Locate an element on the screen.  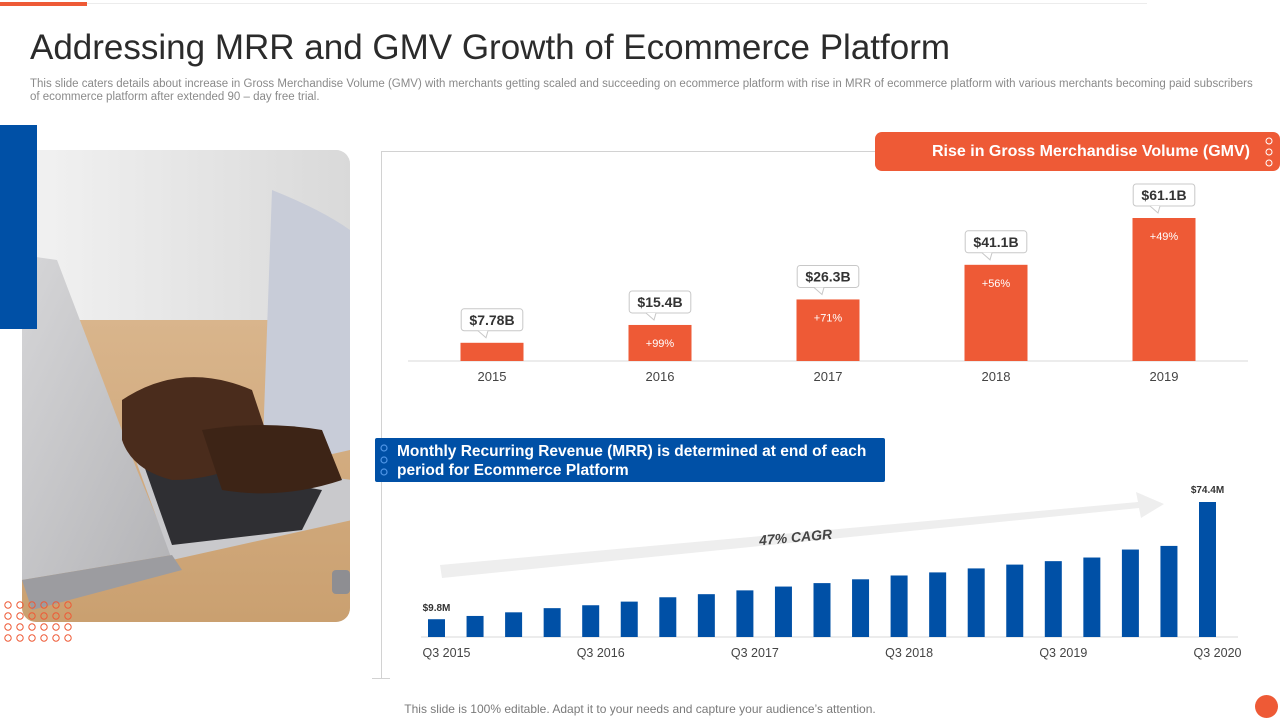
mrr-quarter-tick: Q3 2018 is located at coordinates (909, 653).